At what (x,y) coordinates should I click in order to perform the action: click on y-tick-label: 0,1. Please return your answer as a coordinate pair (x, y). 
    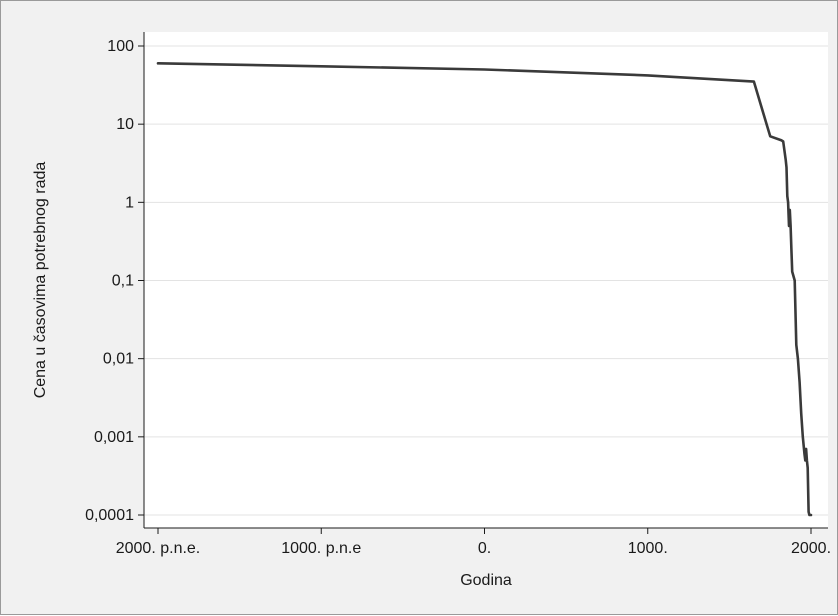
    Looking at the image, I should click on (123, 281).